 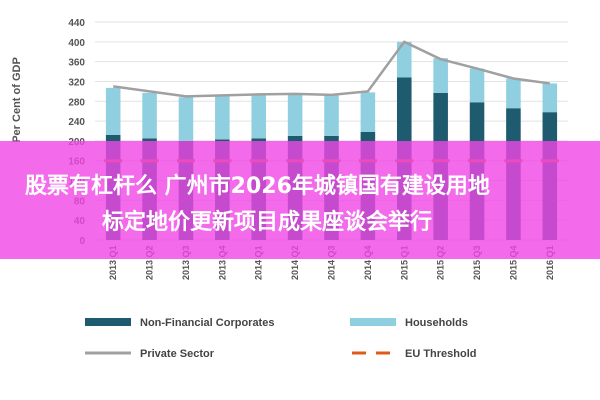 What do you see at coordinates (550, 262) in the screenshot?
I see `x-tick-label: 2016 Q1` at bounding box center [550, 262].